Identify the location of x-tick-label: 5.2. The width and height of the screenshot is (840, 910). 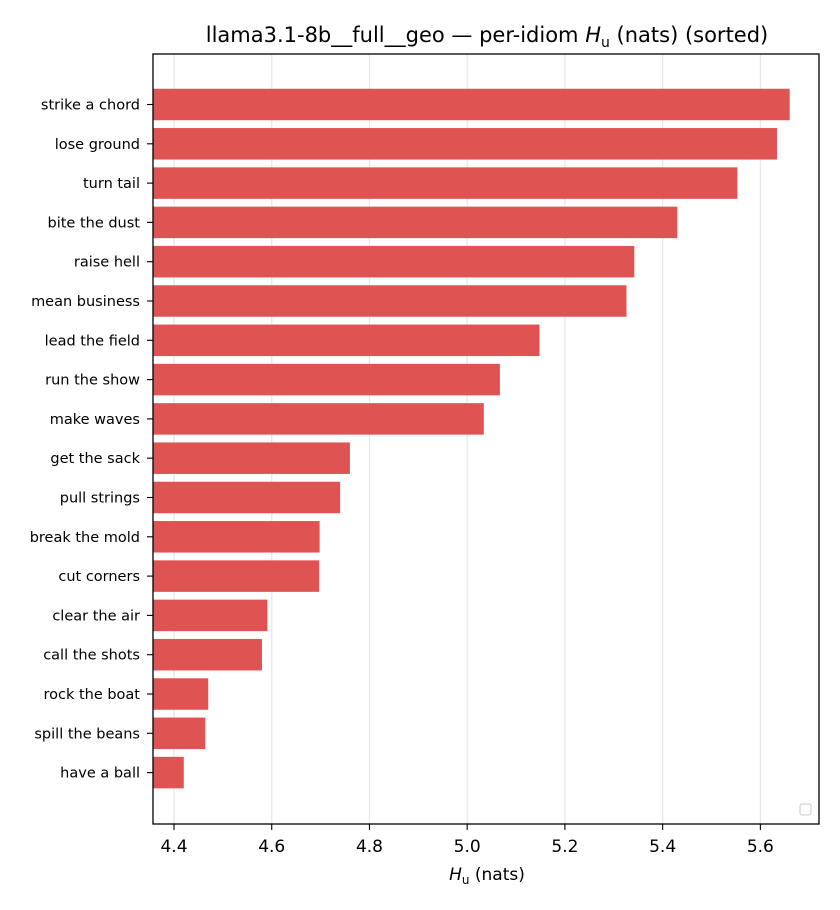
(564, 847).